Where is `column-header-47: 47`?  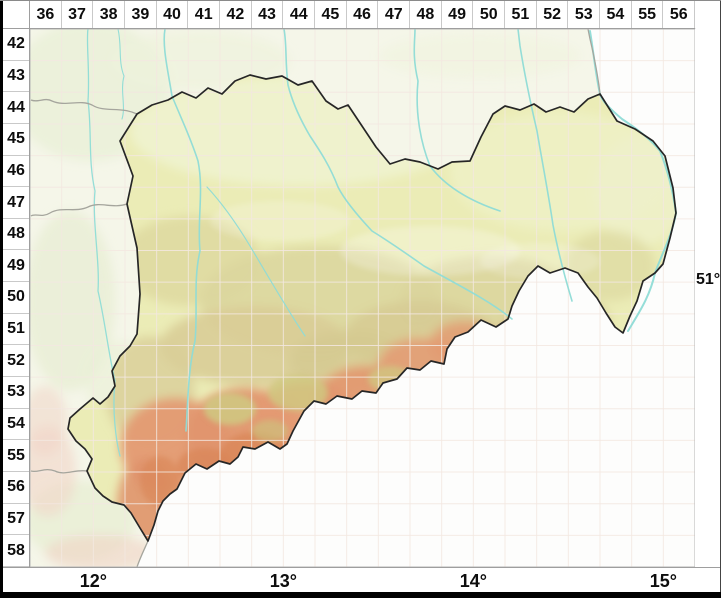 column-header-47: 47 is located at coordinates (394, 14).